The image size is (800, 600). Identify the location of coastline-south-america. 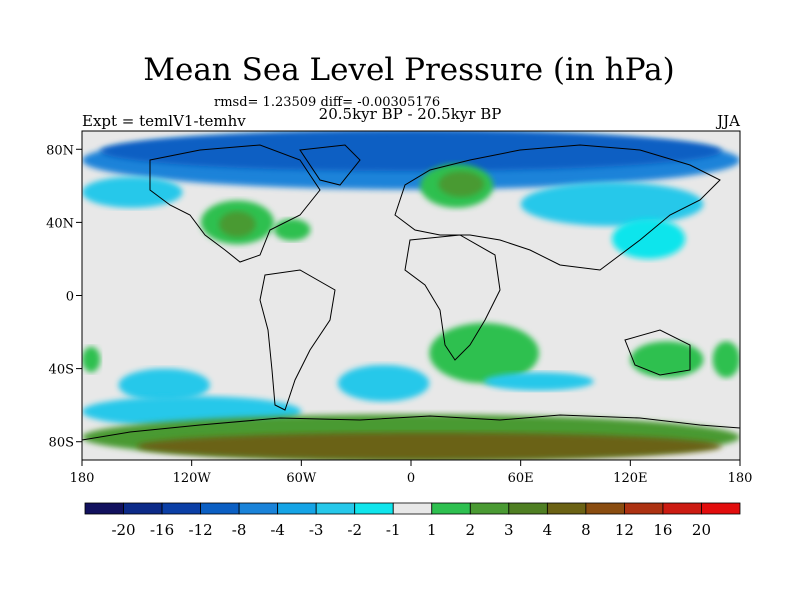
(297, 340).